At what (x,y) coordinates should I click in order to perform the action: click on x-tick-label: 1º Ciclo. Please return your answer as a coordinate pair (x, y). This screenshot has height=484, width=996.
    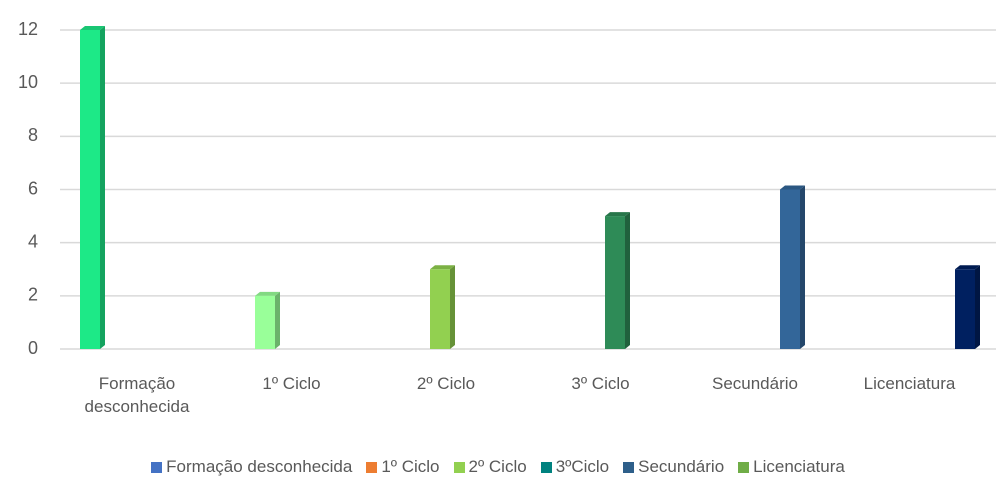
    Looking at the image, I should click on (291, 383).